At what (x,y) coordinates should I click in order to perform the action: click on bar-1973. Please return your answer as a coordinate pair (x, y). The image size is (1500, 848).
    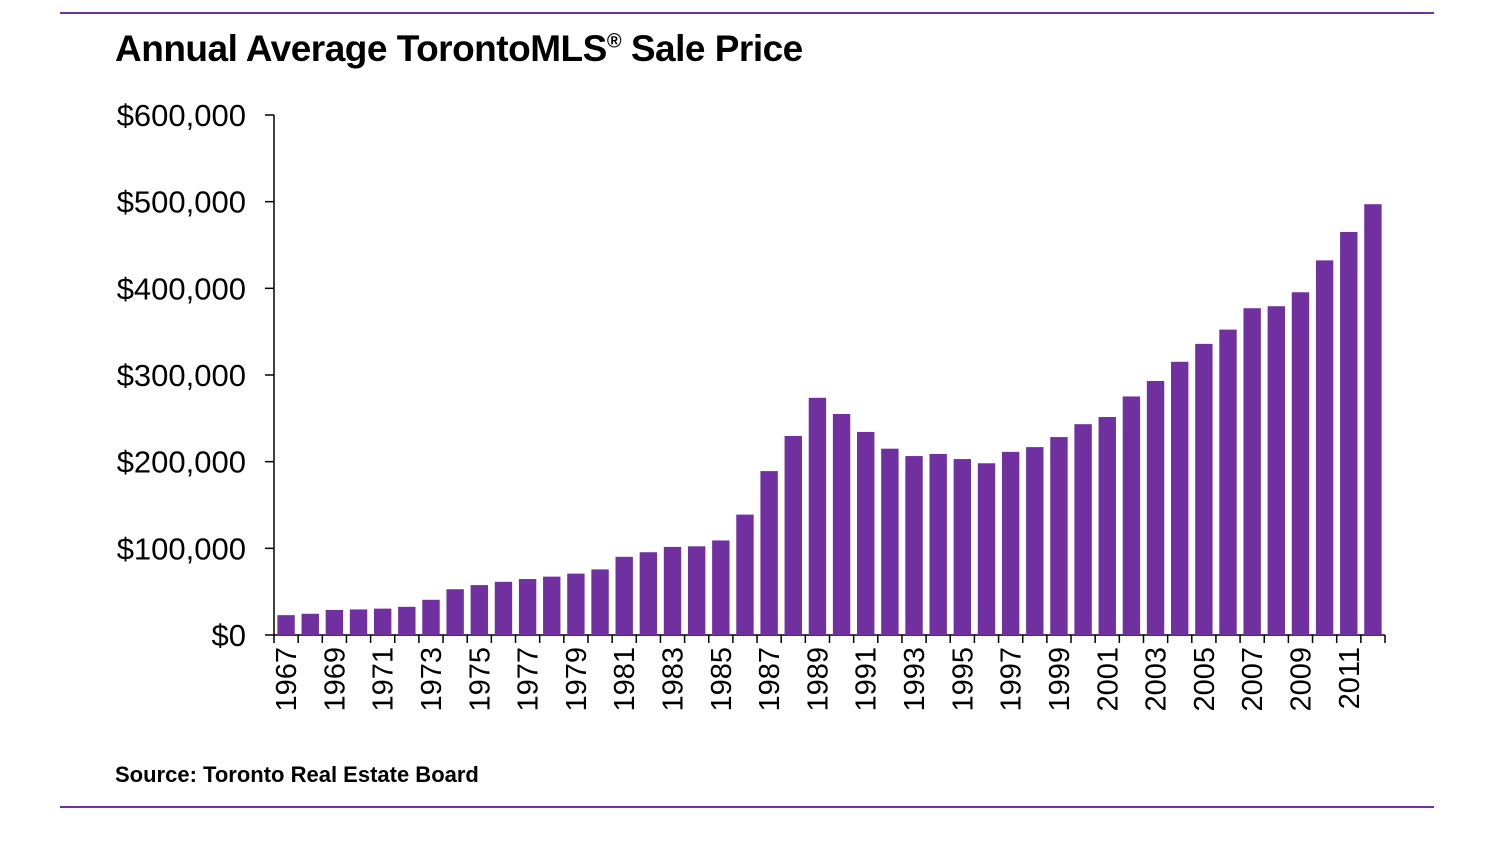
    Looking at the image, I should click on (431, 617).